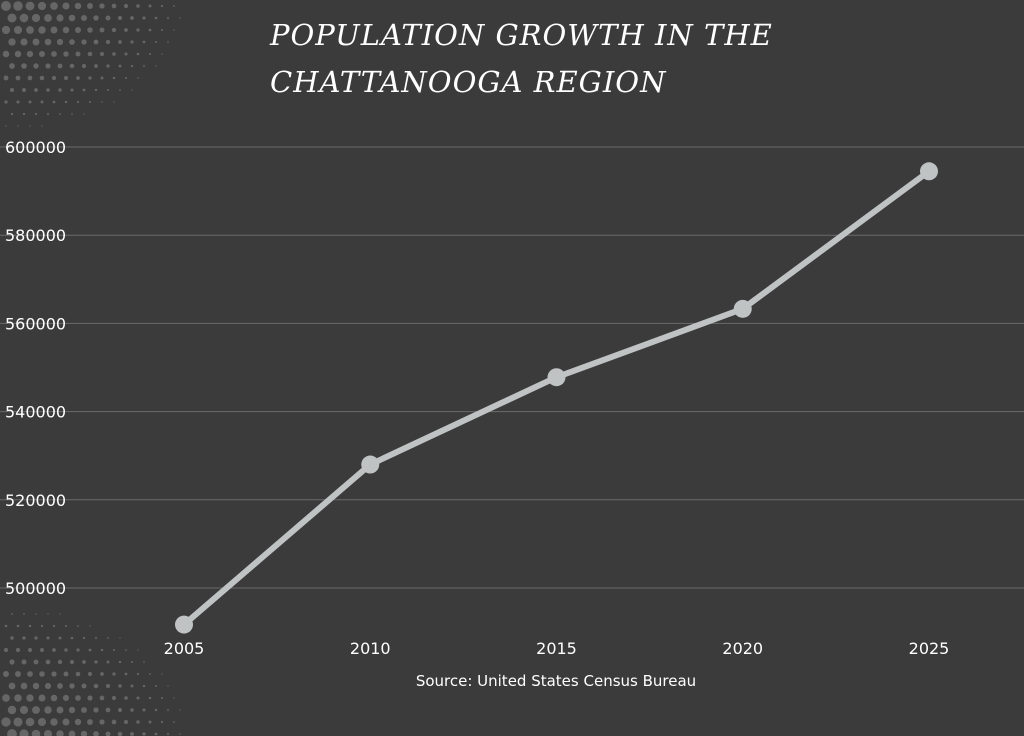 The height and width of the screenshot is (736, 1024). What do you see at coordinates (35, 412) in the screenshot?
I see `y-tick-label: 540000` at bounding box center [35, 412].